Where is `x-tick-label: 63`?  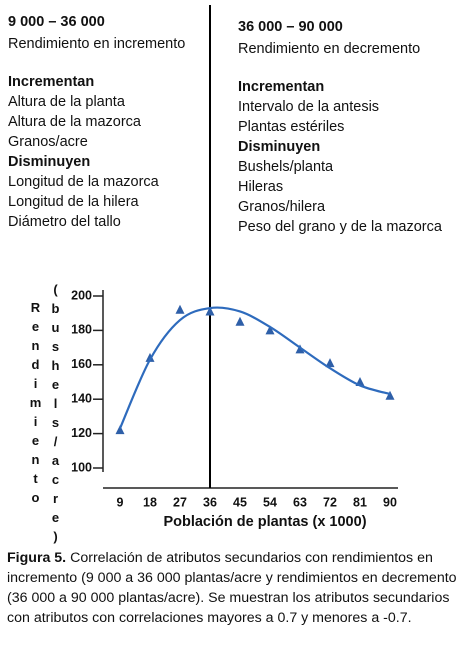
x-tick-label: 63 is located at coordinates (300, 502).